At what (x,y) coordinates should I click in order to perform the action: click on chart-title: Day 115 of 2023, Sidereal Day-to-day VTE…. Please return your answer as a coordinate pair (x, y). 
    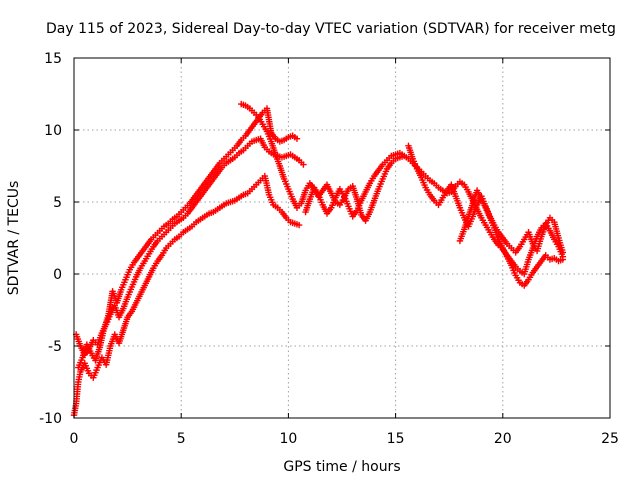
    Looking at the image, I should click on (331, 29).